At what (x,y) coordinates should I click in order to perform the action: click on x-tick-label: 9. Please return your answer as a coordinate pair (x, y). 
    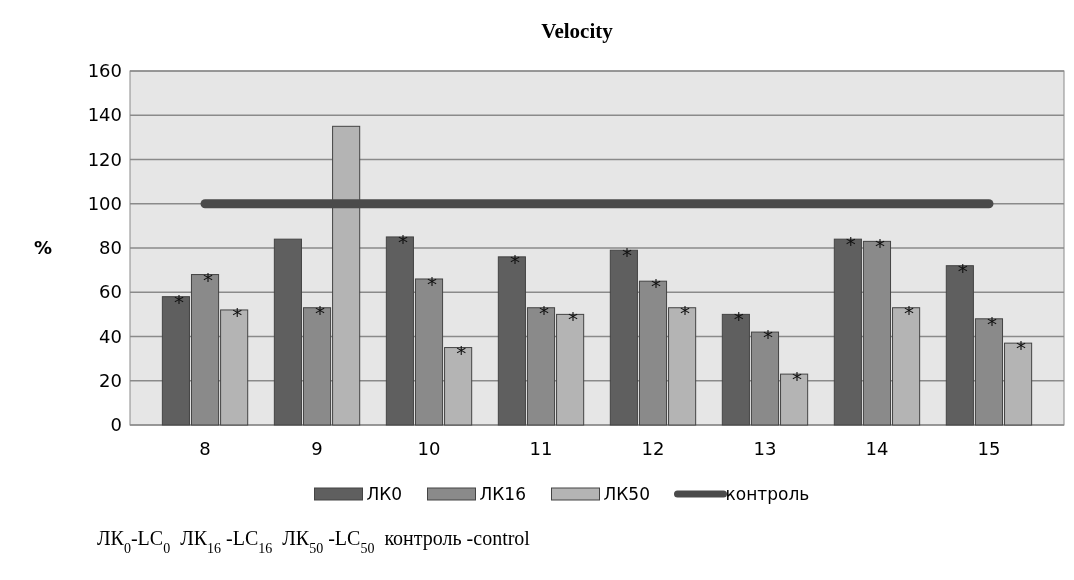
    Looking at the image, I should click on (317, 448).